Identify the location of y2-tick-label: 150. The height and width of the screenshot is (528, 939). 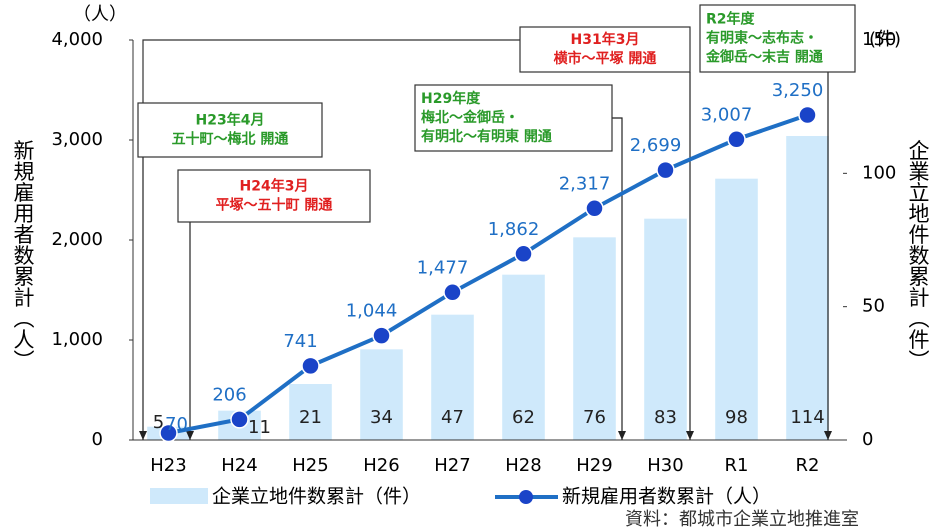
(879, 39).